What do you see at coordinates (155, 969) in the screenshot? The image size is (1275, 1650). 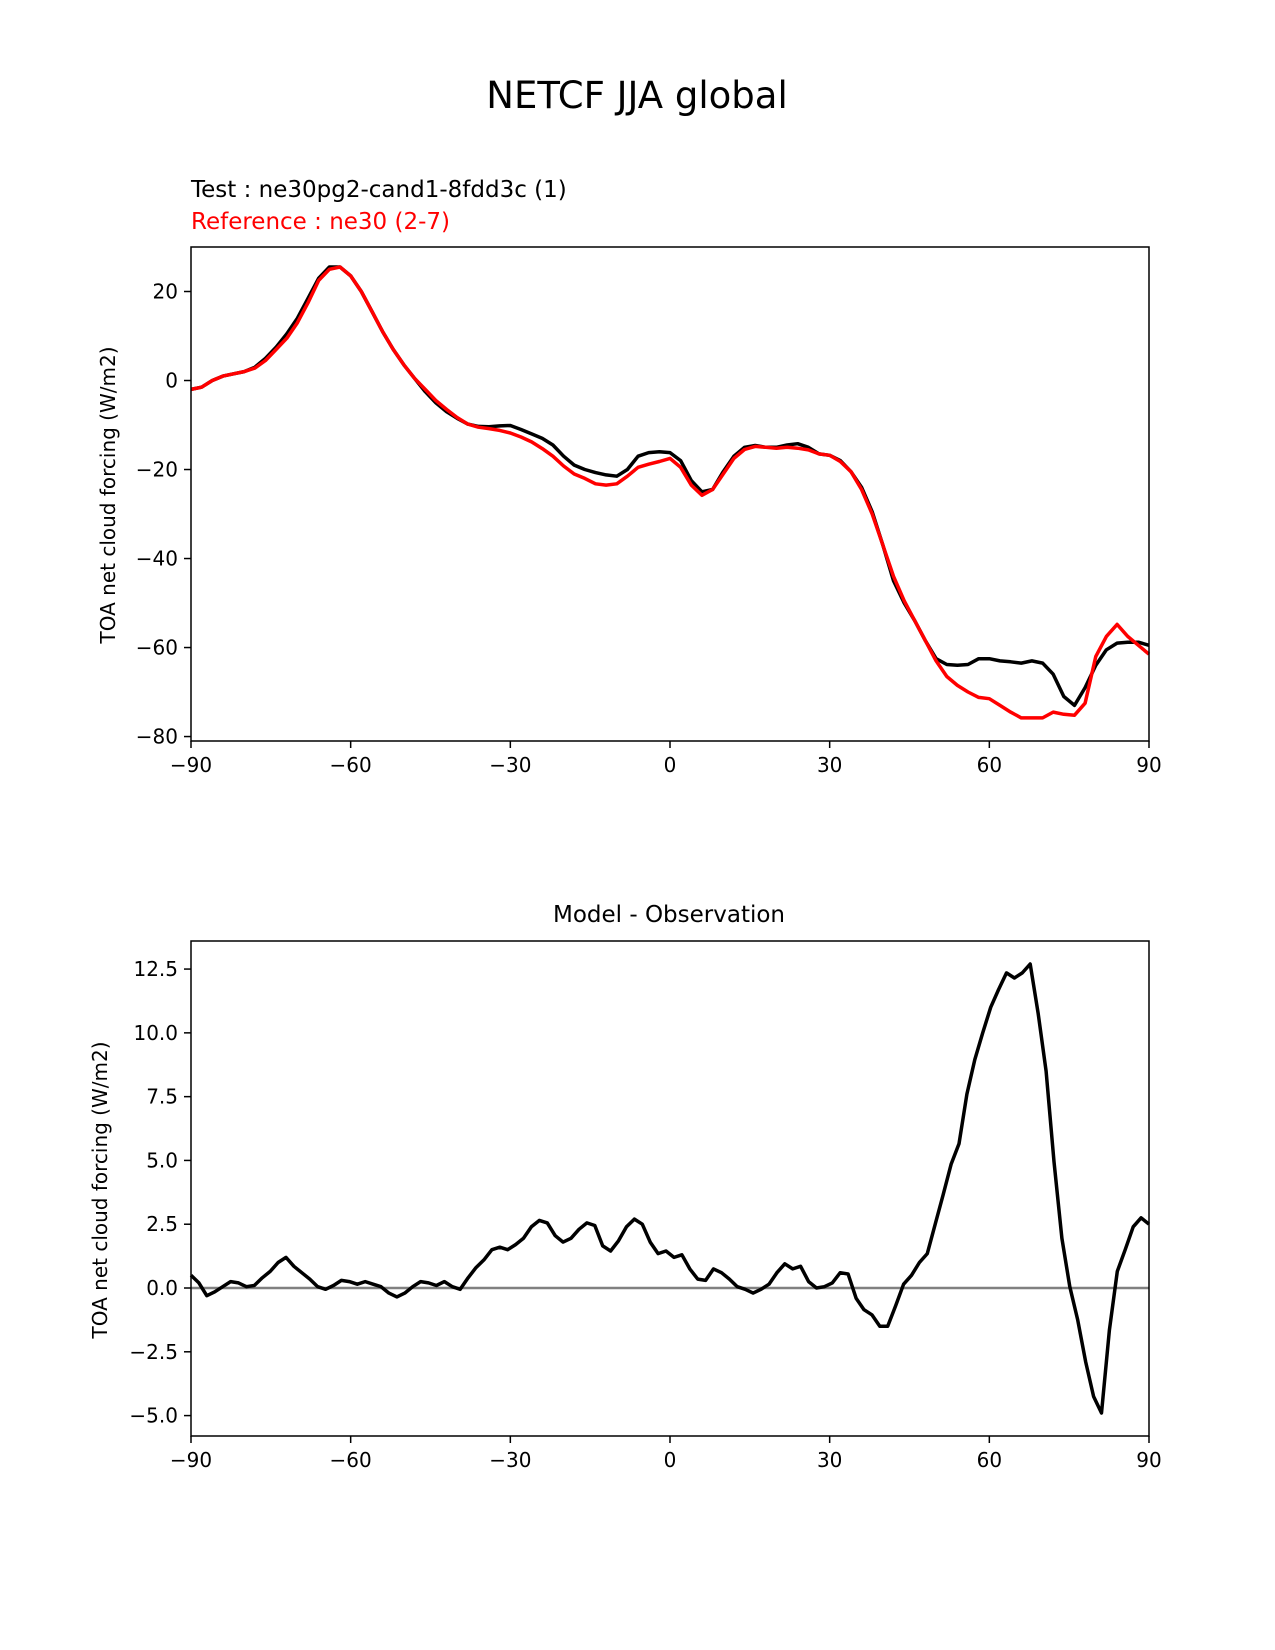 I see `y-tick-label: 12.5` at bounding box center [155, 969].